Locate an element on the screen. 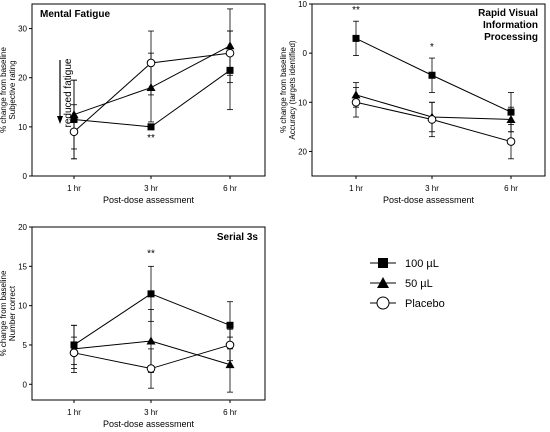 The height and width of the screenshot is (432, 550). legend-item: 50 µL is located at coordinates (401, 283).